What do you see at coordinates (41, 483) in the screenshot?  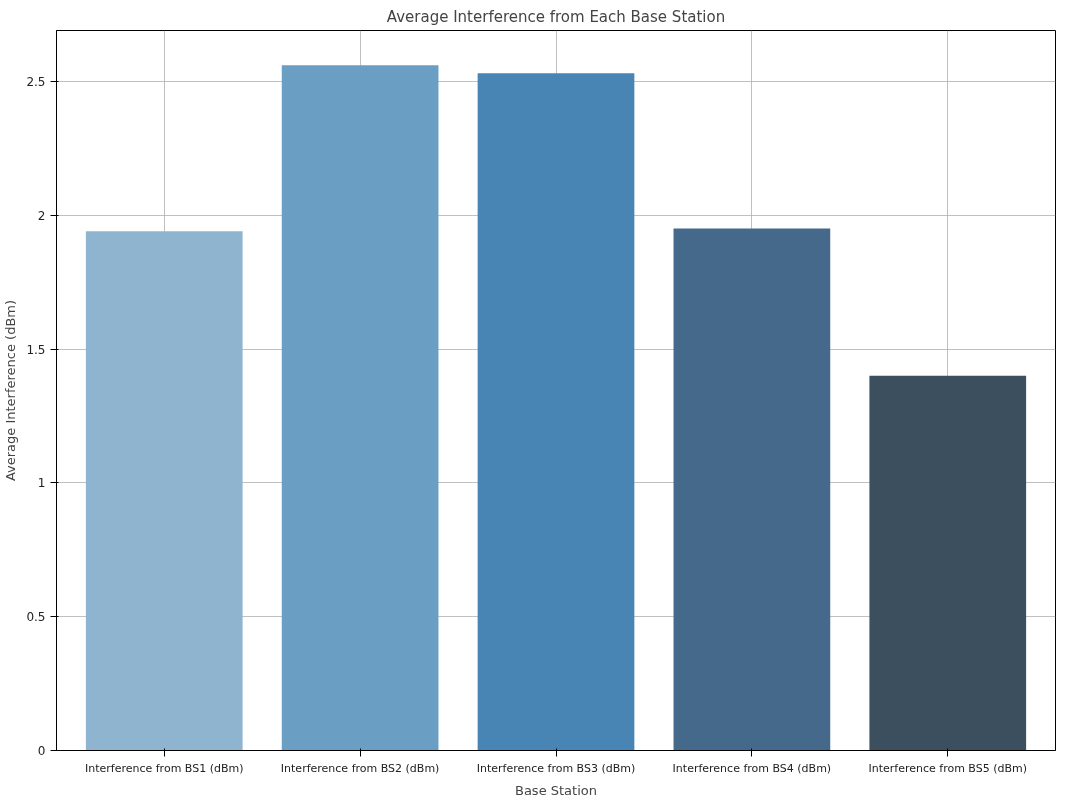 I see `y-tick-label: 1` at bounding box center [41, 483].